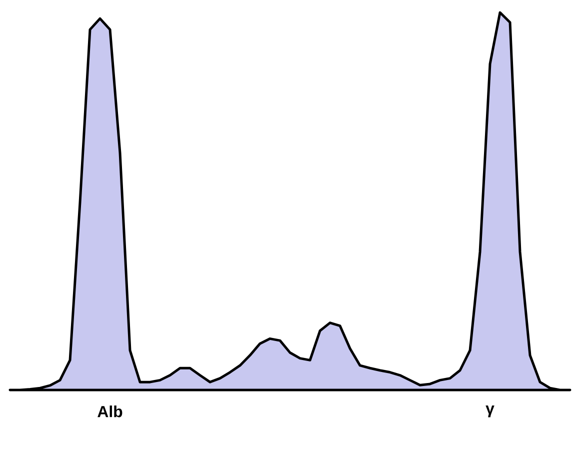 The width and height of the screenshot is (574, 450). What do you see at coordinates (490, 412) in the screenshot?
I see `x-tick-label: γ` at bounding box center [490, 412].